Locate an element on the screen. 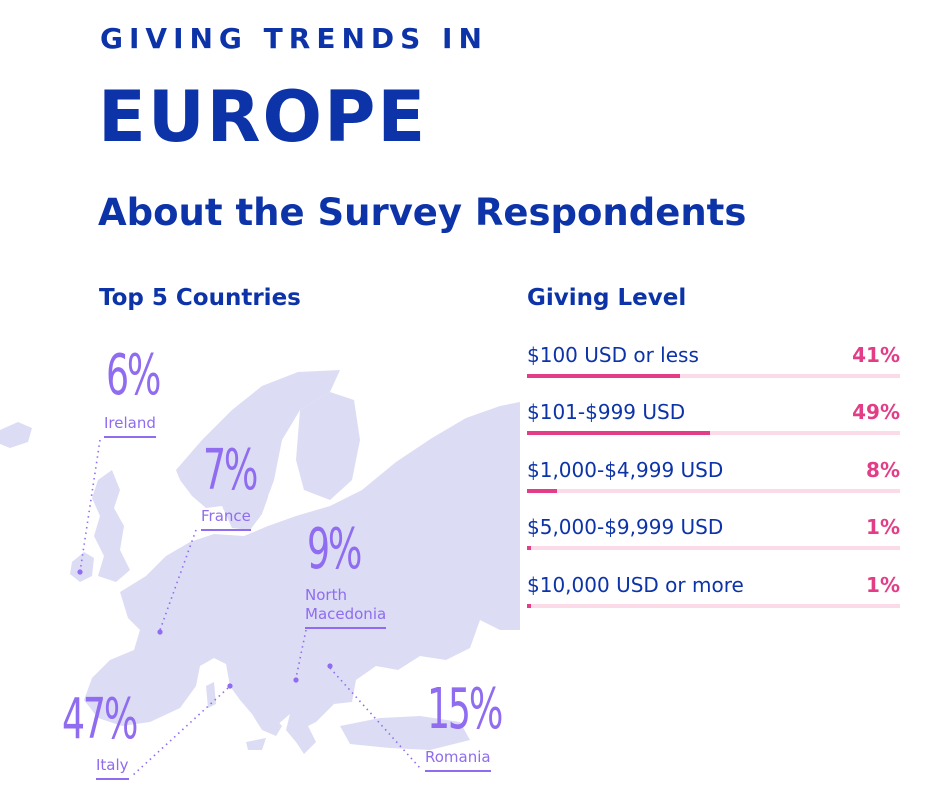  country-label-italy: Italy is located at coordinates (112, 768).